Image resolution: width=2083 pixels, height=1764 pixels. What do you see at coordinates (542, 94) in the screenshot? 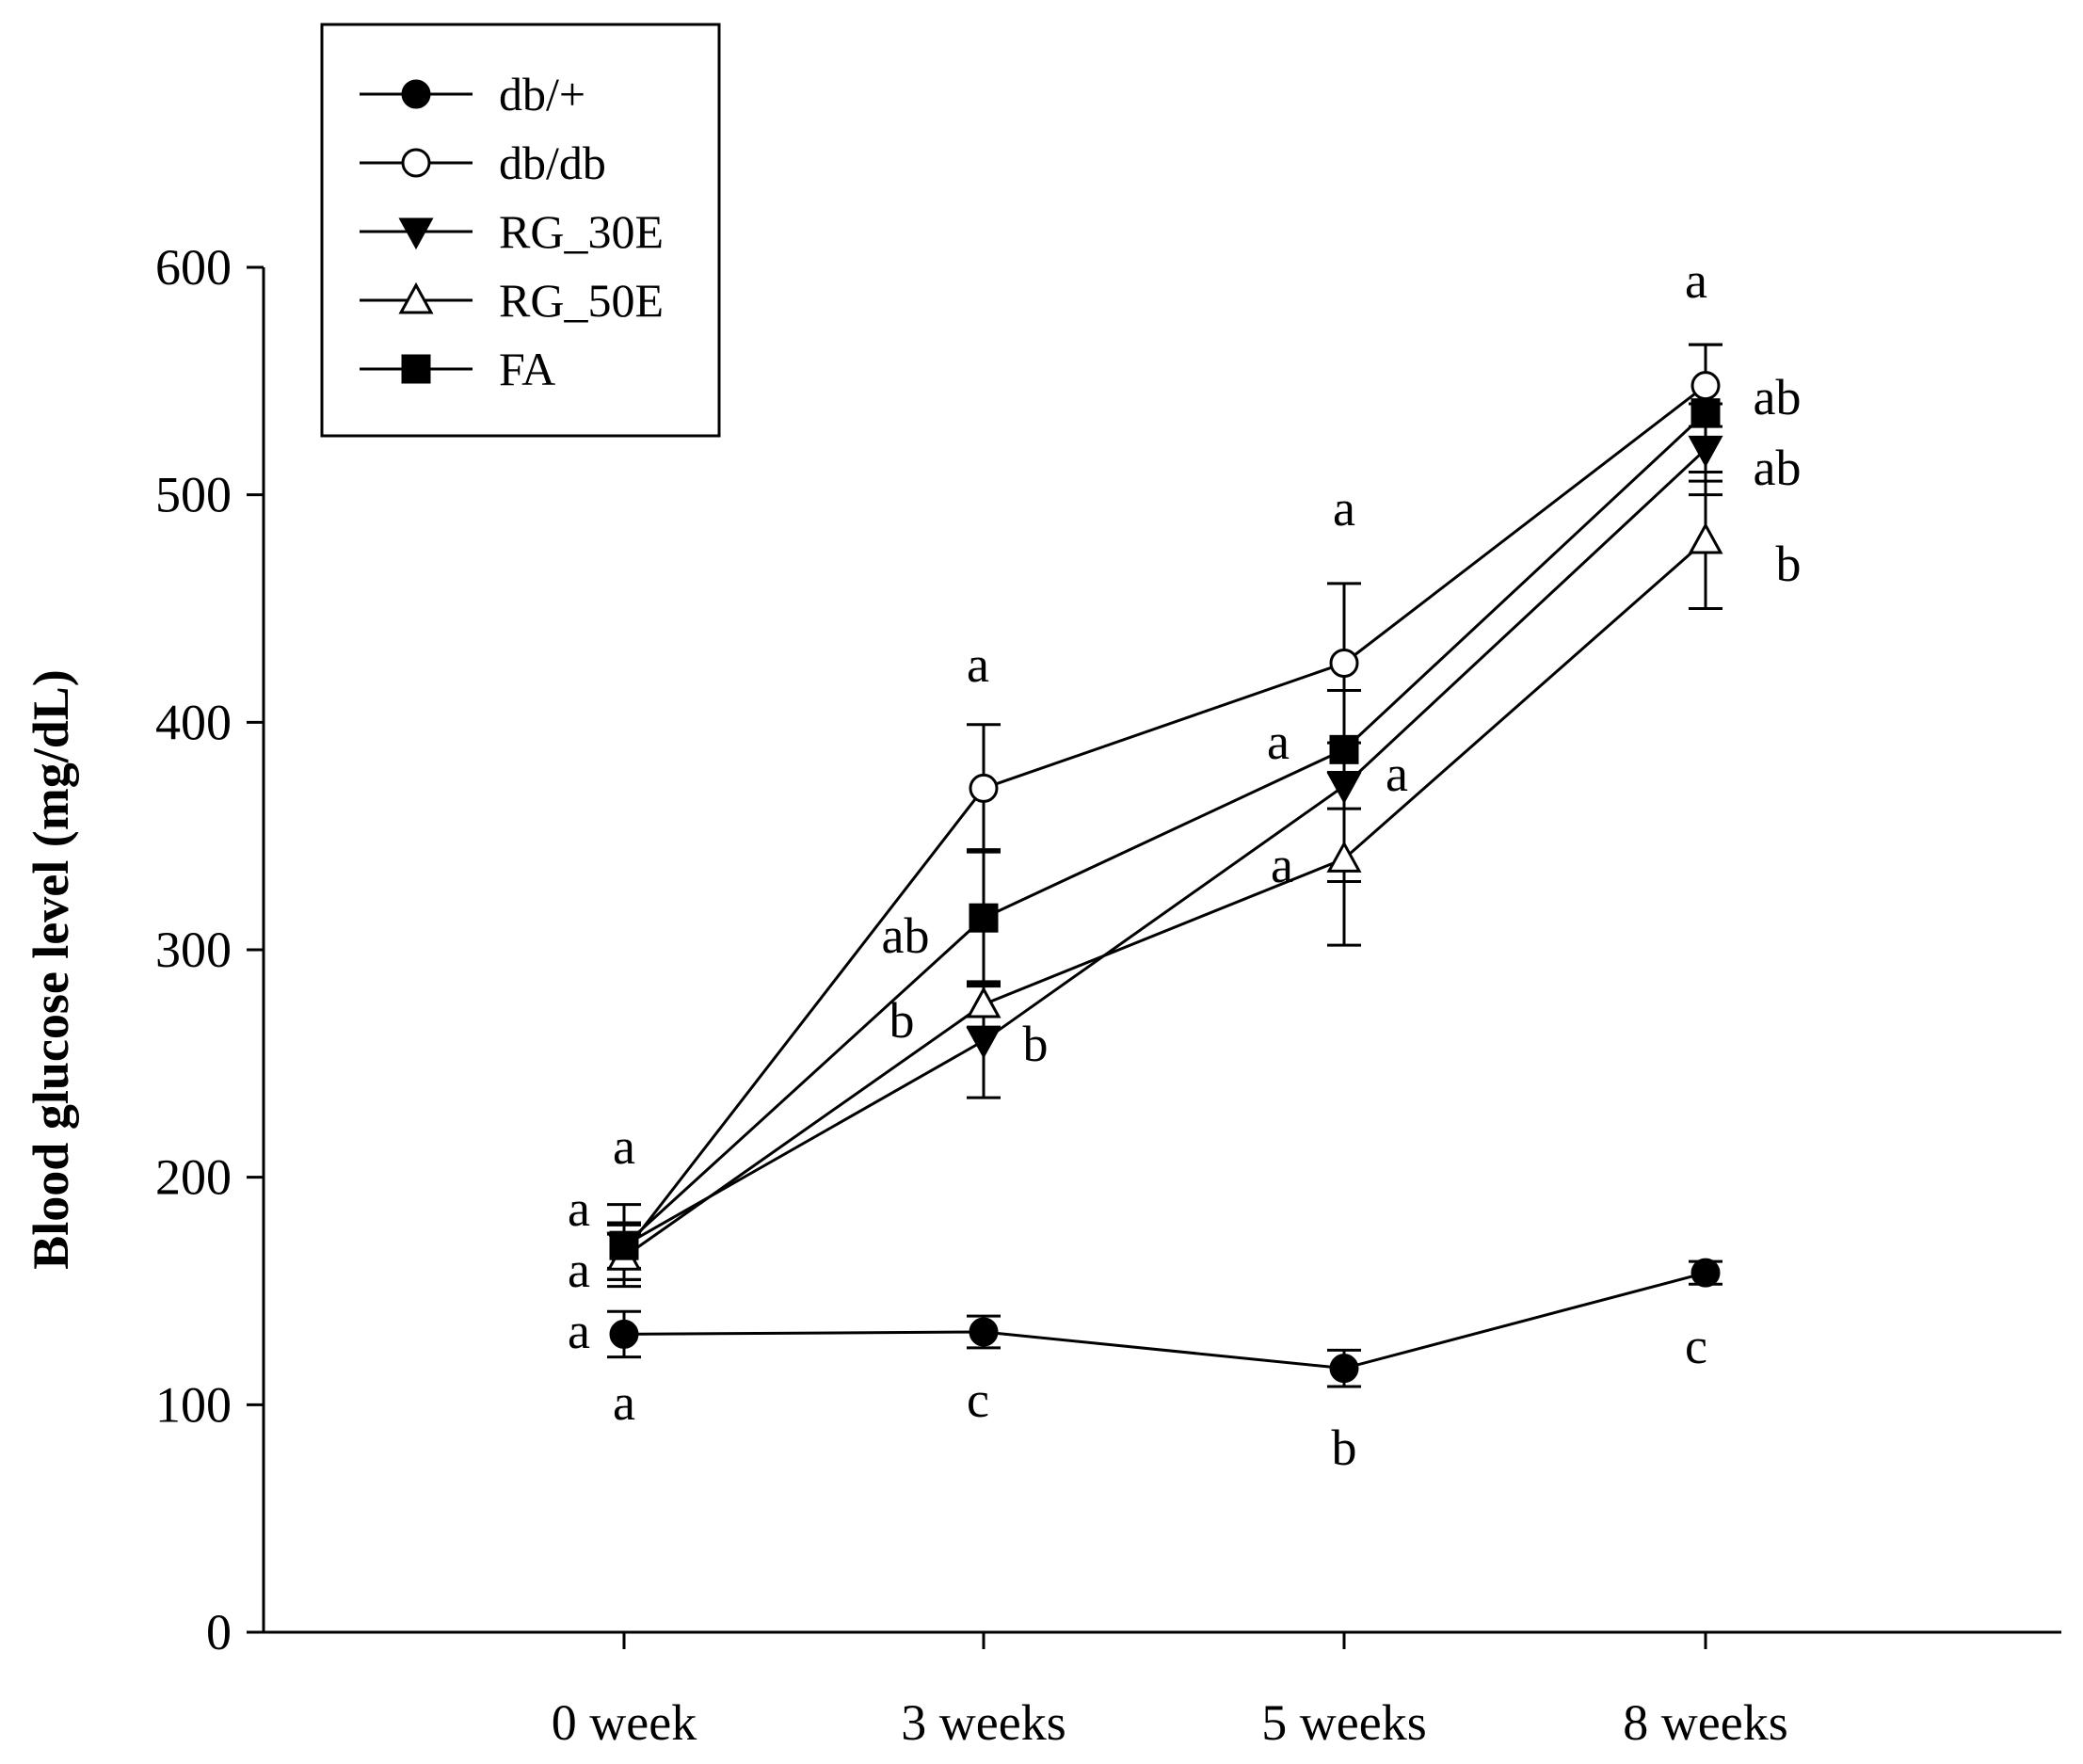
I see `legend-label: db/+` at bounding box center [542, 94].